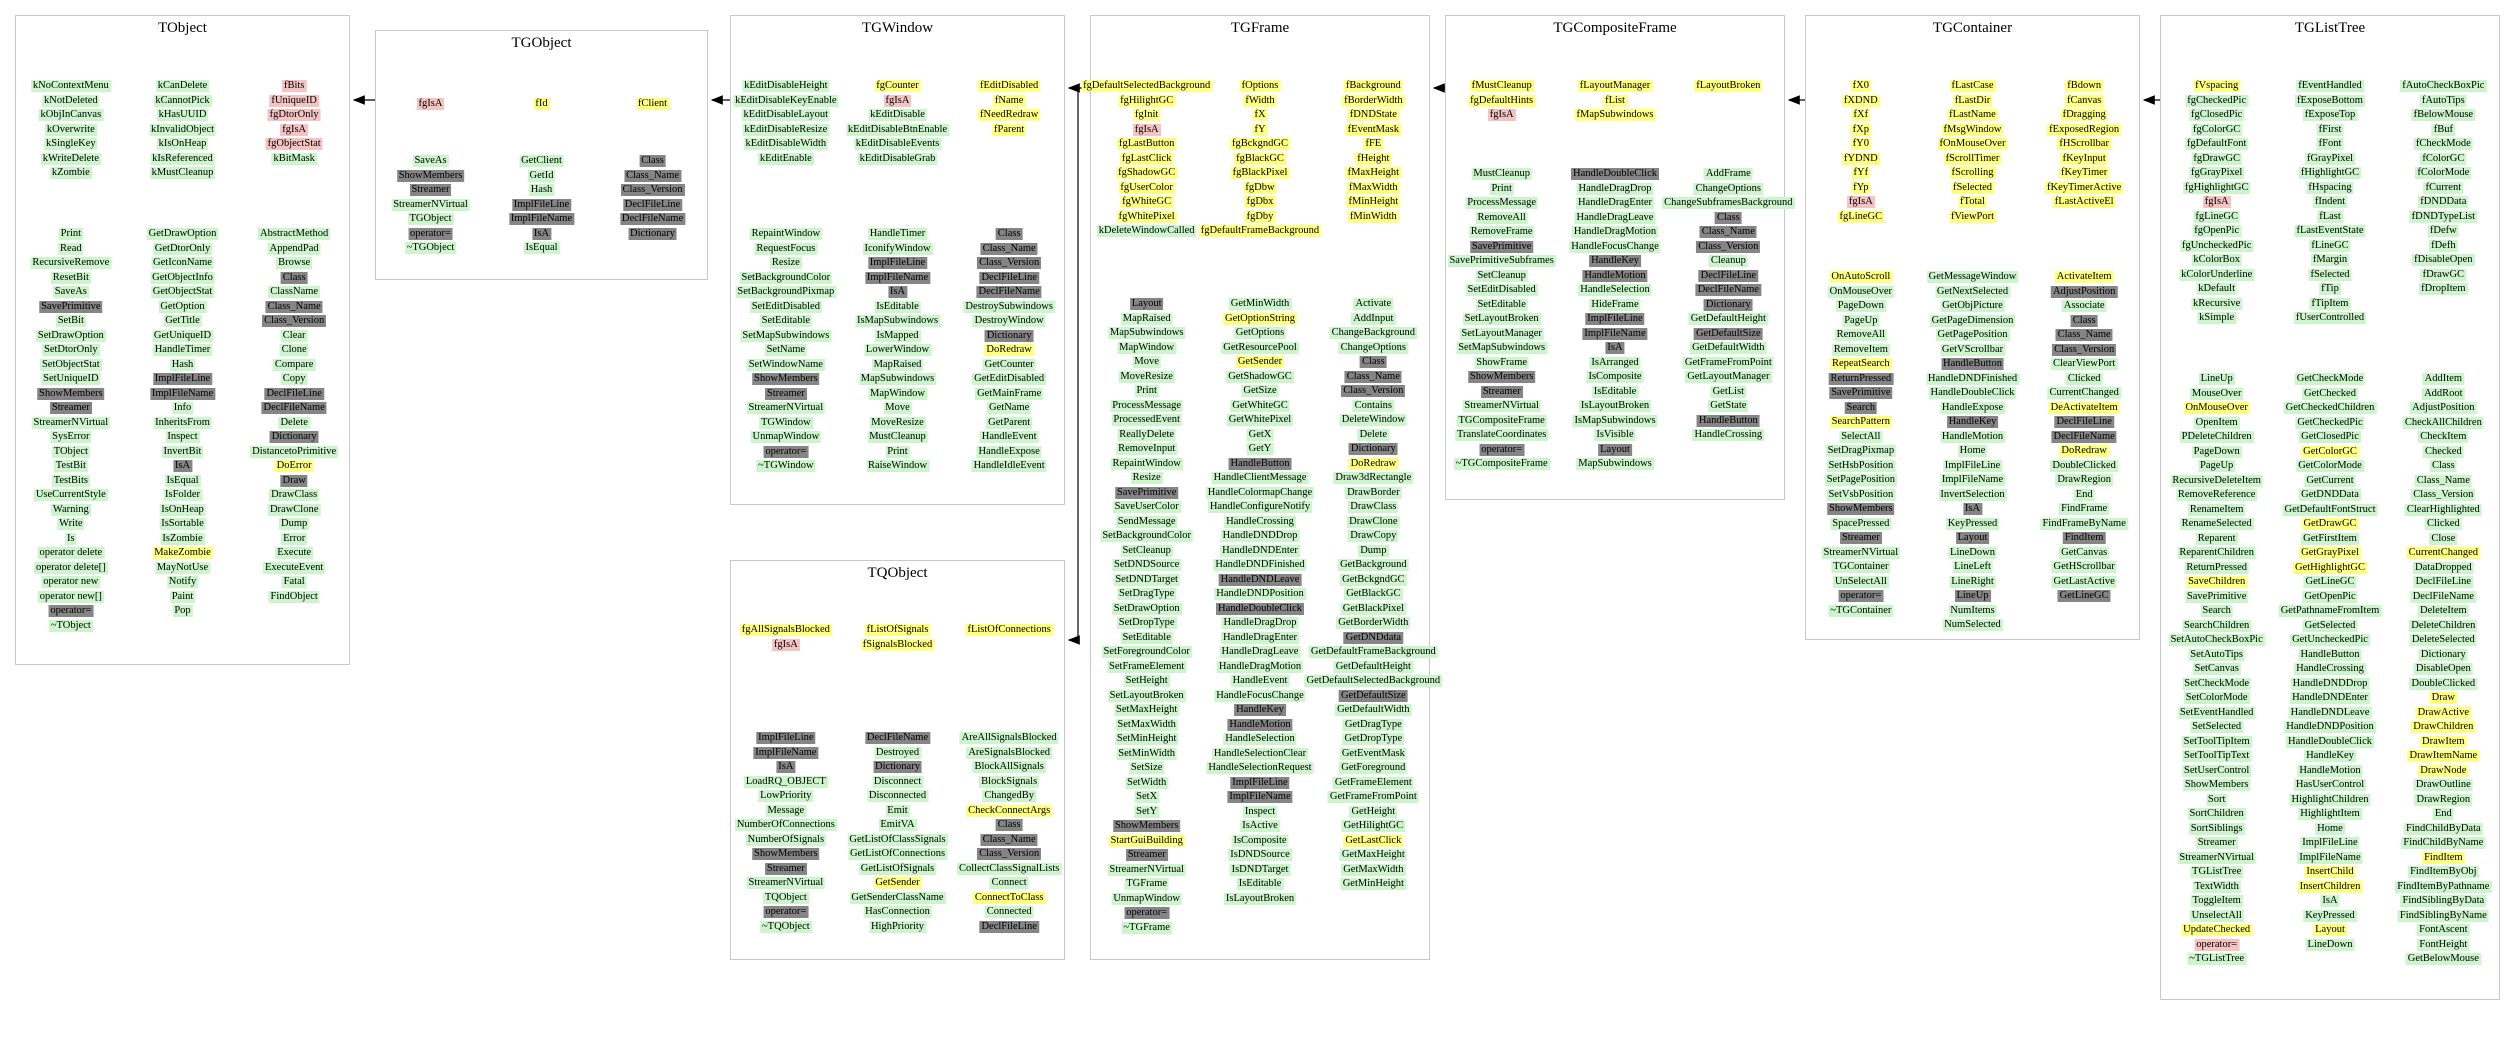  What do you see at coordinates (1009, 912) in the screenshot?
I see `method: Connected` at bounding box center [1009, 912].